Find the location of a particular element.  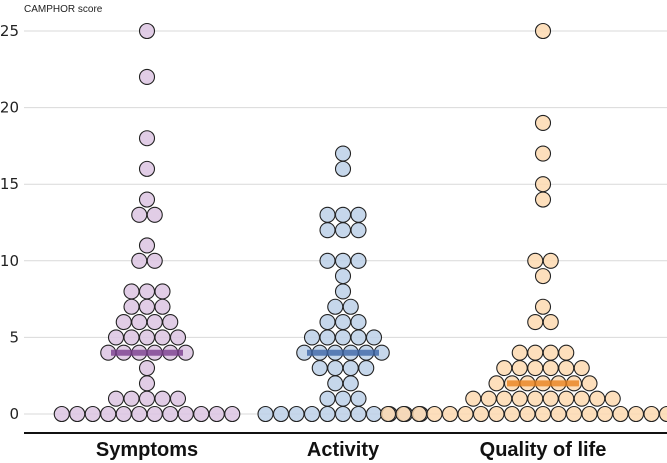

y-tick-labels: 0 5 10 15 20 25 is located at coordinates (9, 222).